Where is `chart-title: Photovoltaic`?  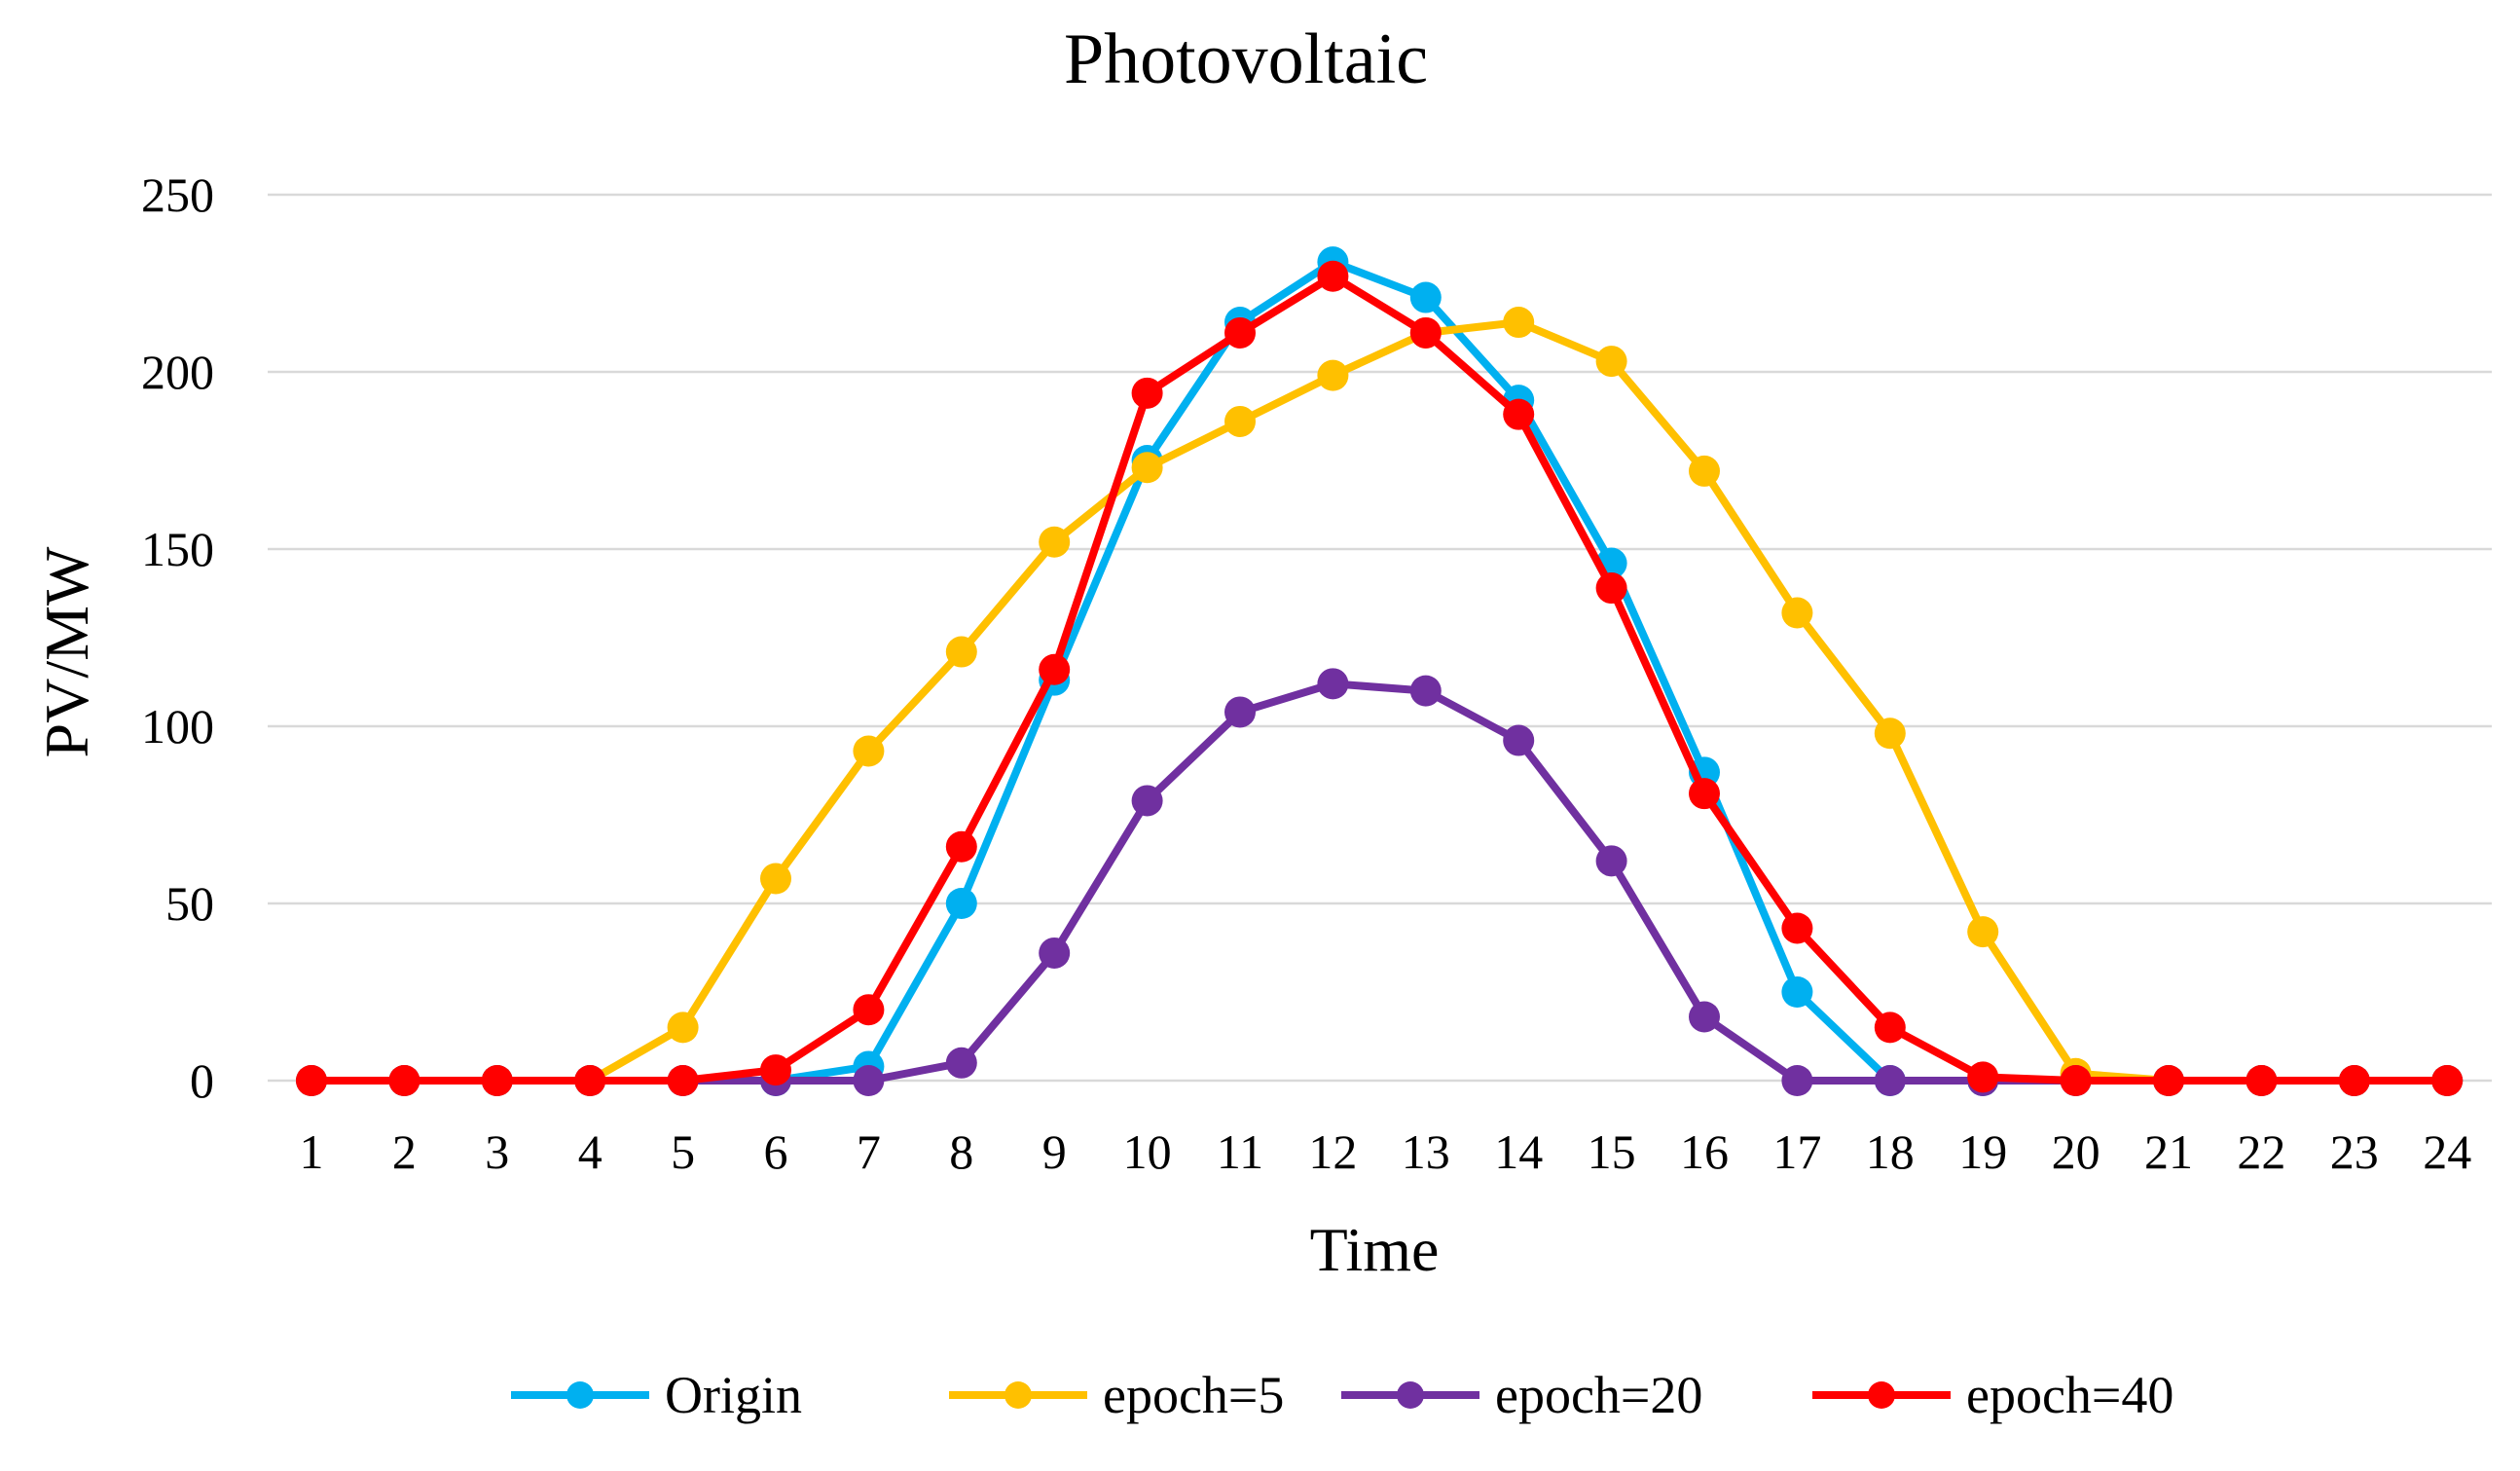
chart-title: Photovoltaic is located at coordinates (1246, 59).